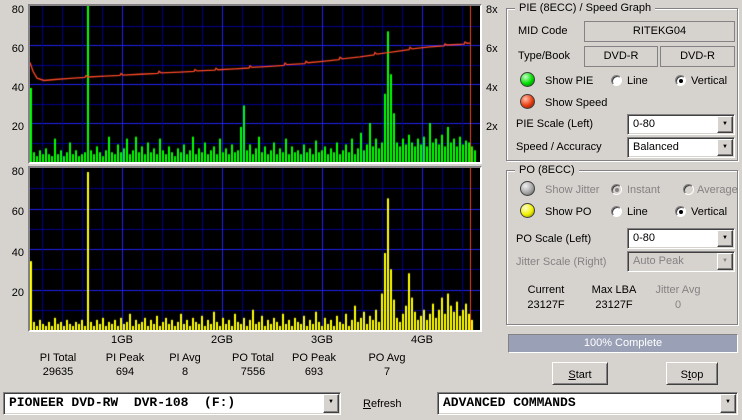  I want to click on scan-progress-bar: 100% Complete, so click(623, 343).